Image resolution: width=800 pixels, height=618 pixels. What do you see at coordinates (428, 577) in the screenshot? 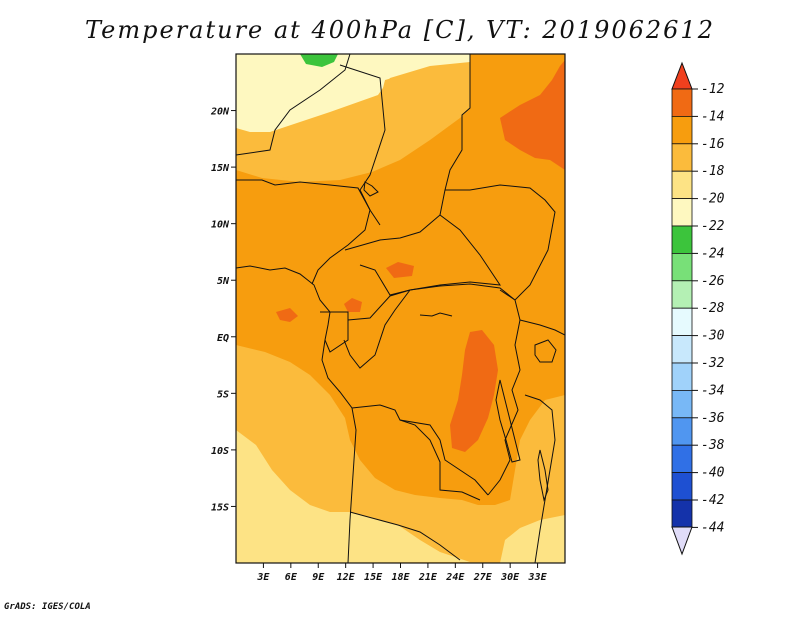
I see `lon-tick-label: 21E` at bounding box center [428, 577].